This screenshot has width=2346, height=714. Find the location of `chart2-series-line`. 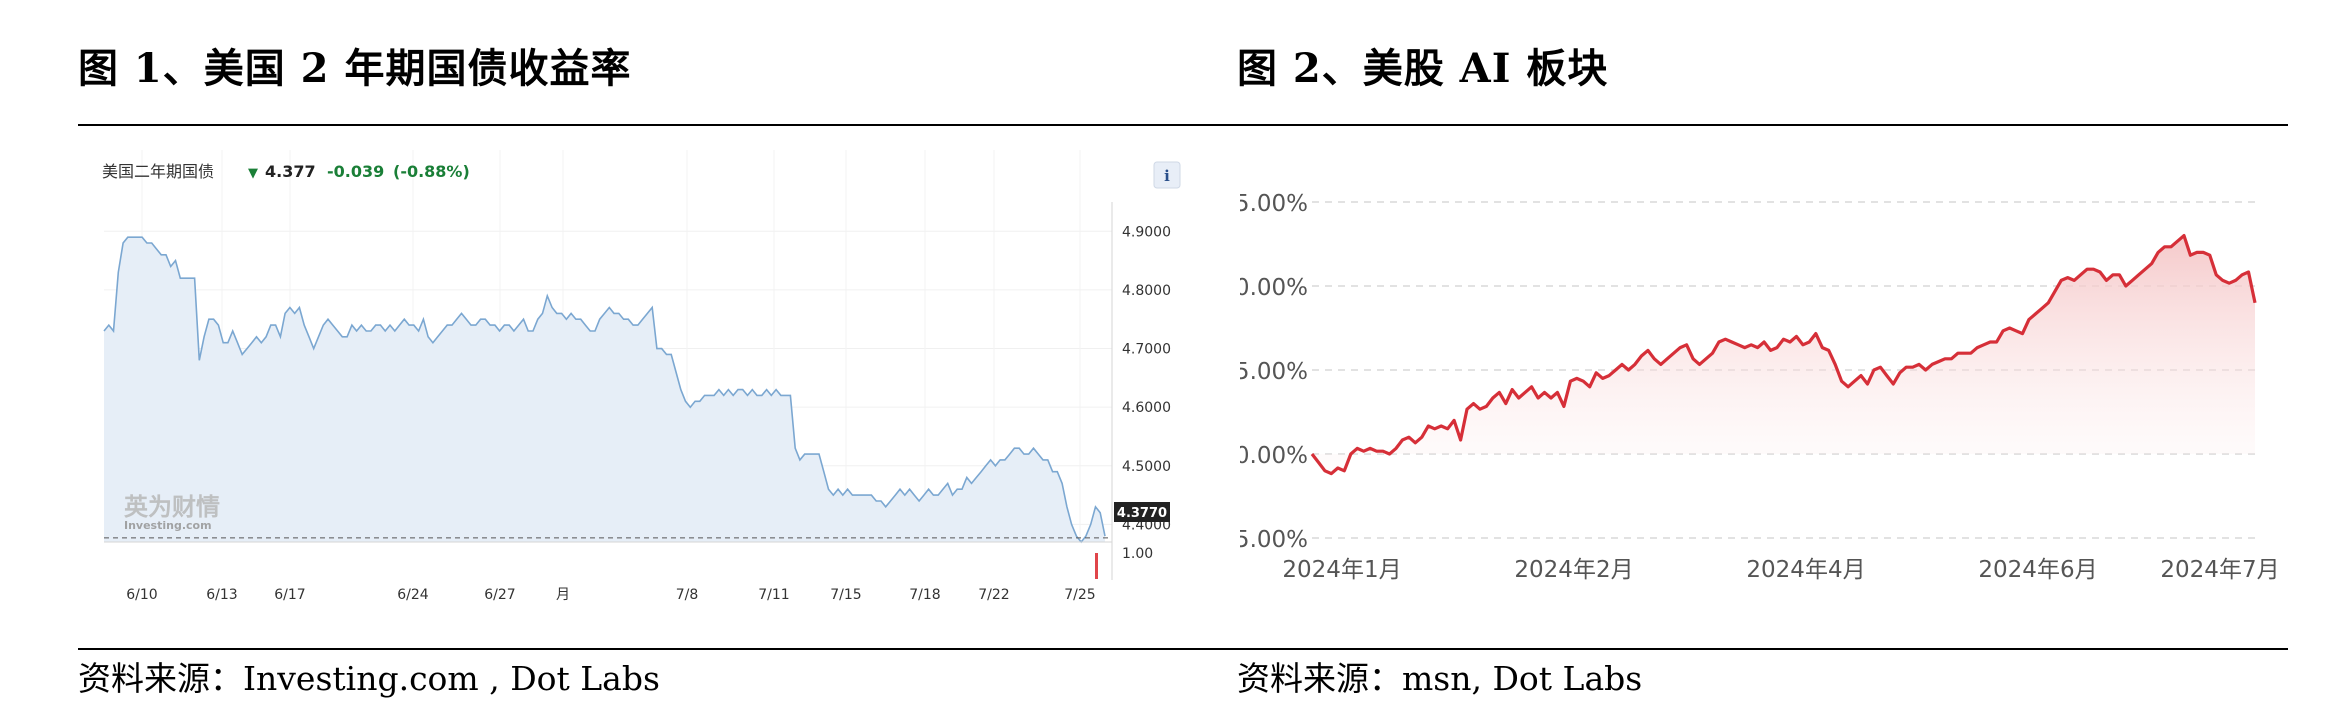

chart2-series-line is located at coordinates (1783, 355).